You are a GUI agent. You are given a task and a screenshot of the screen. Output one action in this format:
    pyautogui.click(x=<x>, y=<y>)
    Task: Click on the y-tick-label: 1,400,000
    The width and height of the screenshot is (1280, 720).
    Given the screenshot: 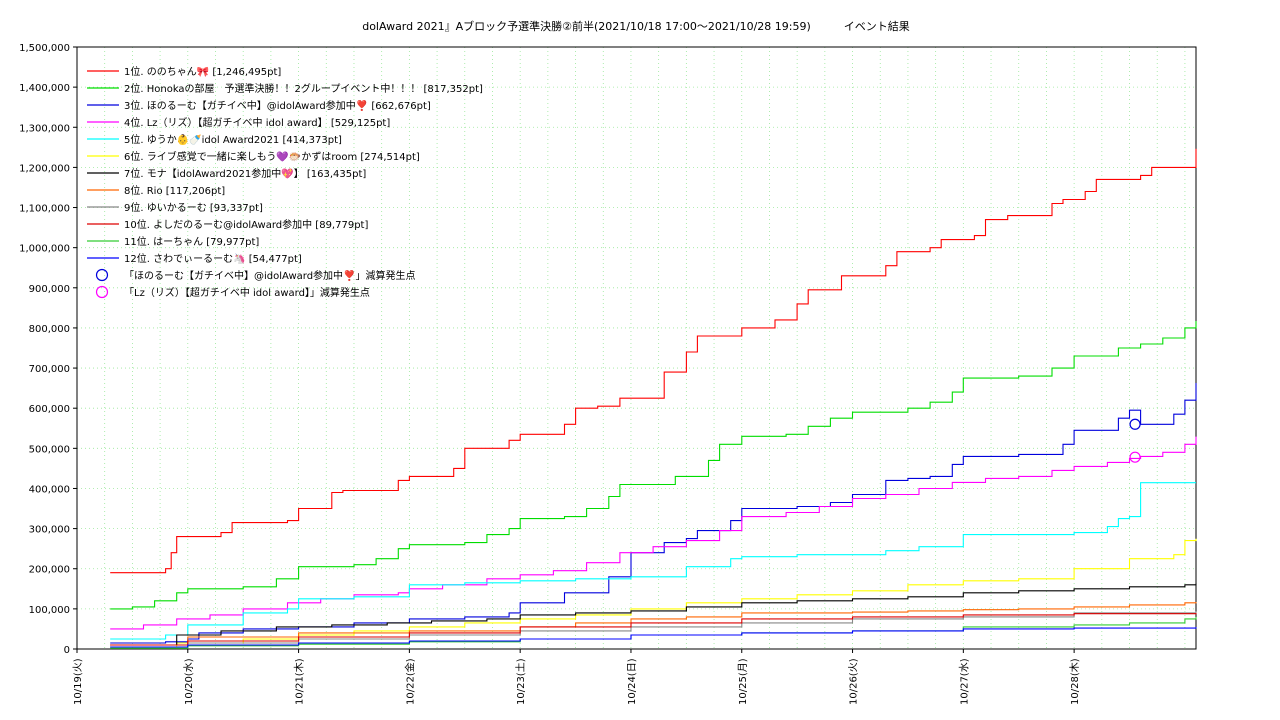 What is the action you would take?
    pyautogui.click(x=44, y=88)
    